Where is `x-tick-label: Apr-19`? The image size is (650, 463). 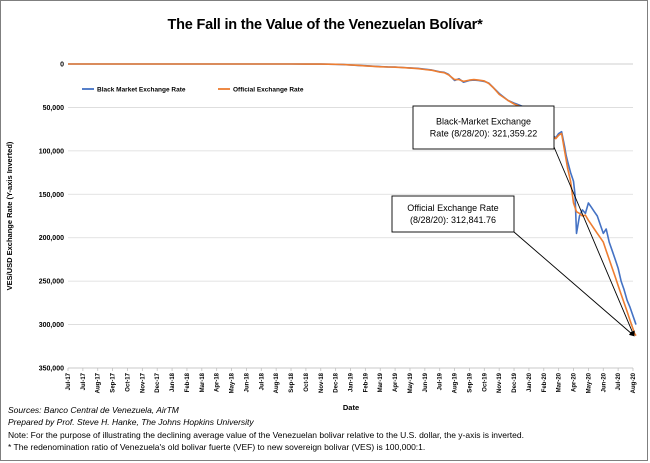 x-tick-label: Apr-19 is located at coordinates (396, 382).